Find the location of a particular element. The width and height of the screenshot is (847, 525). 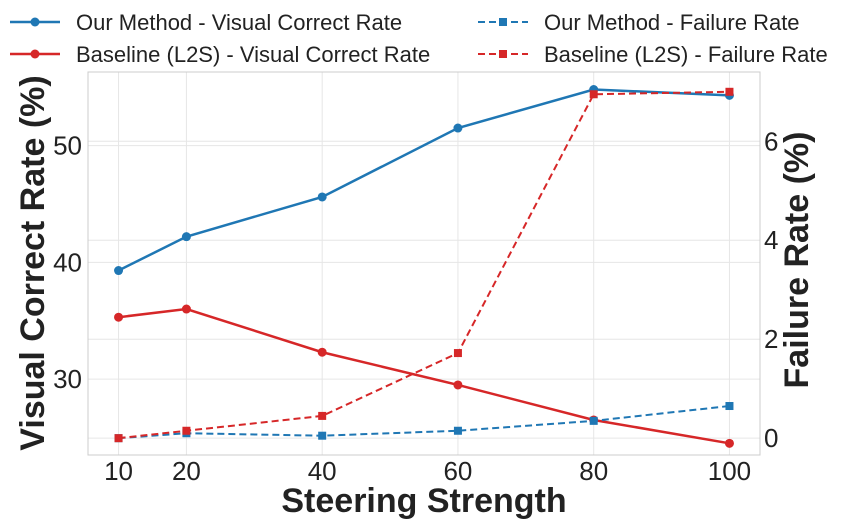

y-right-tick-label: 4 is located at coordinates (771, 240).